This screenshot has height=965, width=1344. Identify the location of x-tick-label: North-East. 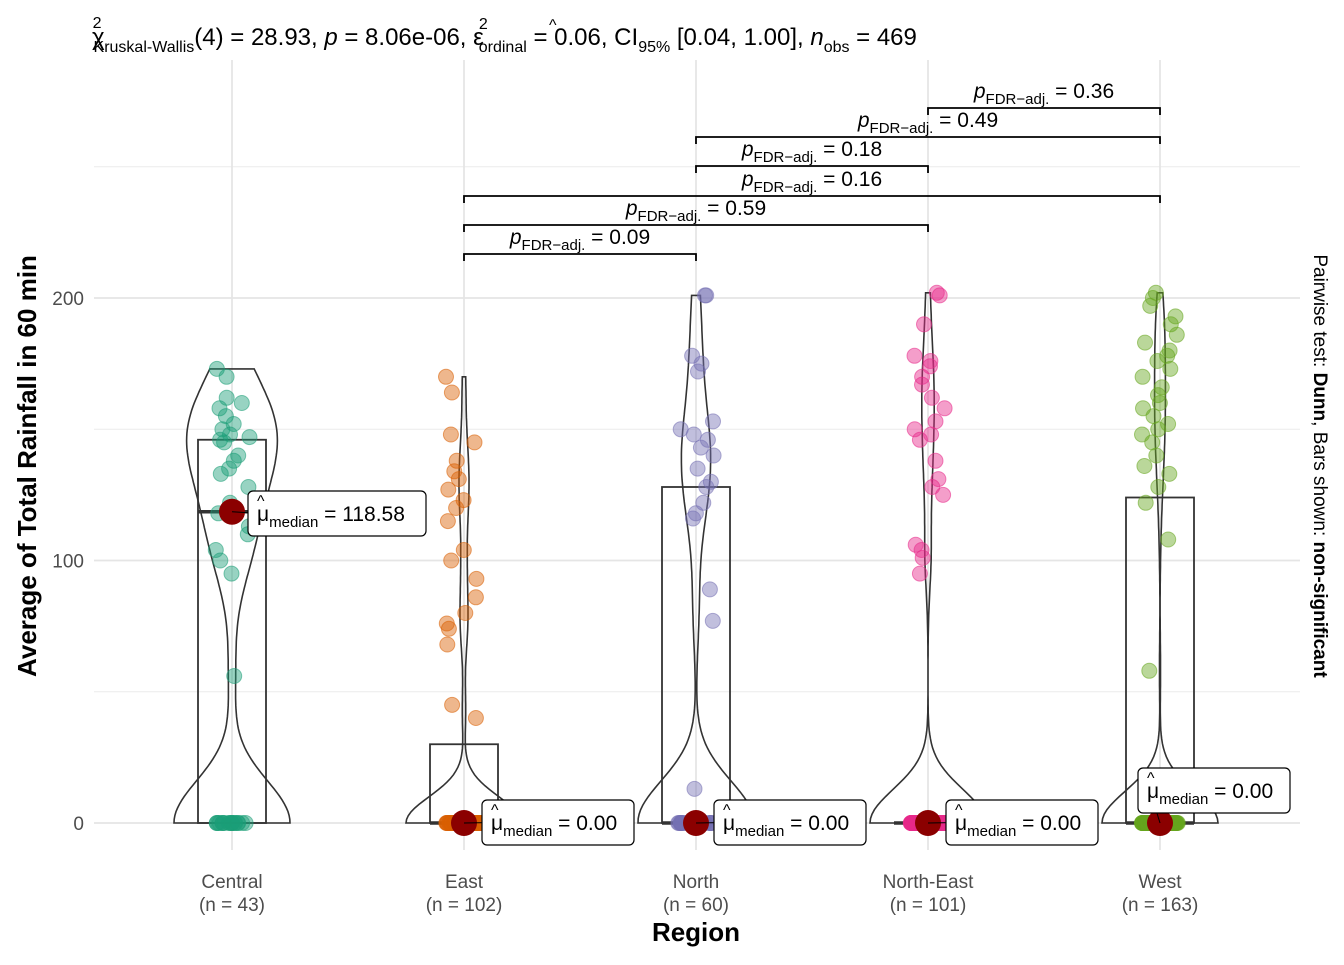
(929, 882).